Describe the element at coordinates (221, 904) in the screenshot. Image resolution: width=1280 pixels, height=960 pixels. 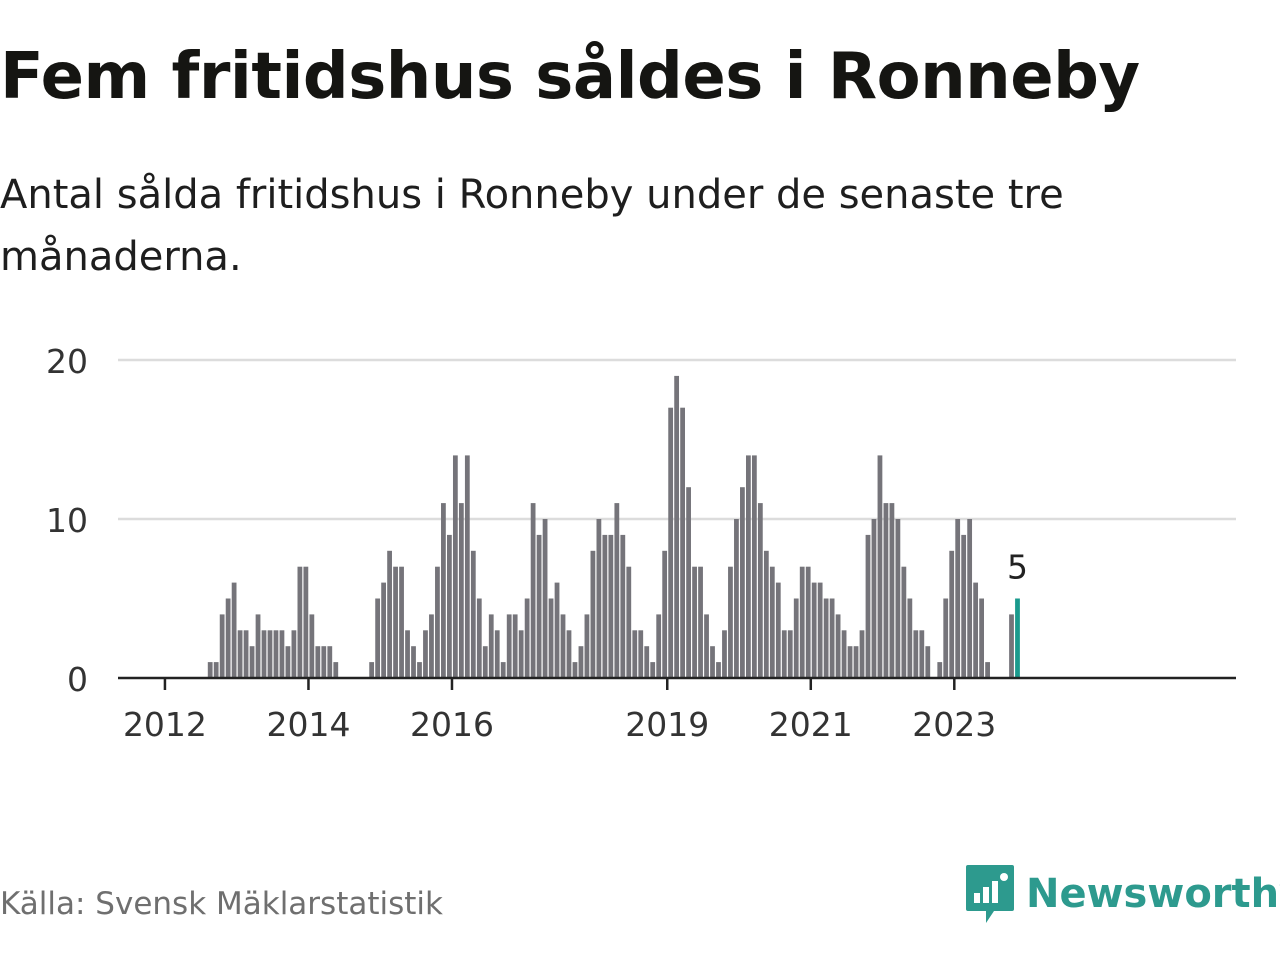
I see `source-note: Källa: Svensk Mäklarstatistik` at that location.